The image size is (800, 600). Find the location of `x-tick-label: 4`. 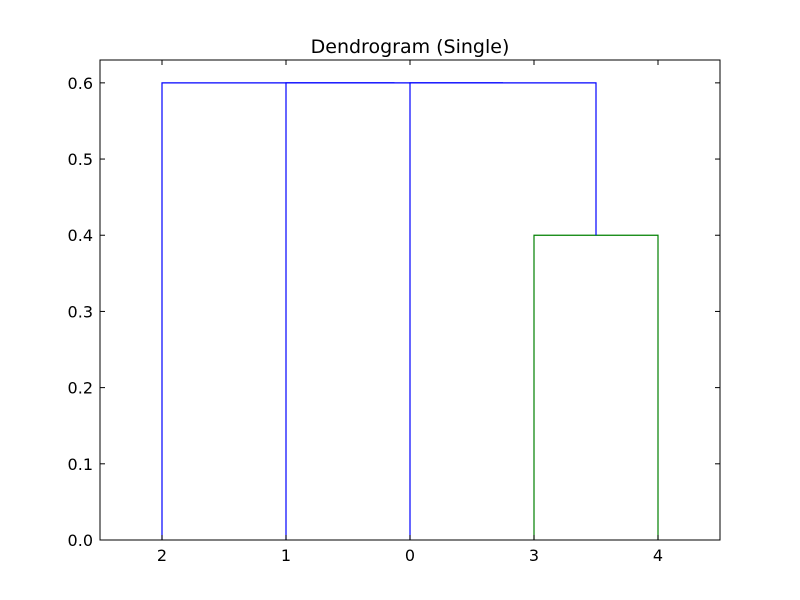

x-tick-label: 4 is located at coordinates (658, 555).